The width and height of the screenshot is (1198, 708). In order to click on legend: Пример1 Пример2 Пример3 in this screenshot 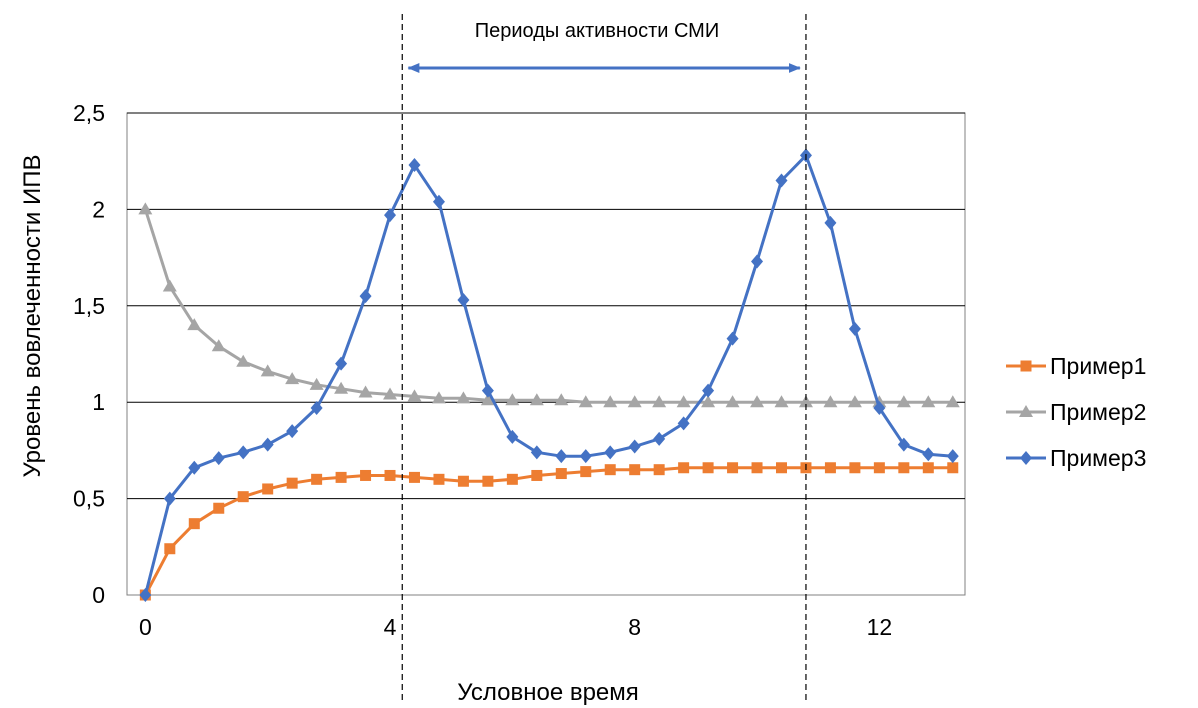, I will do `click(1076, 412)`.